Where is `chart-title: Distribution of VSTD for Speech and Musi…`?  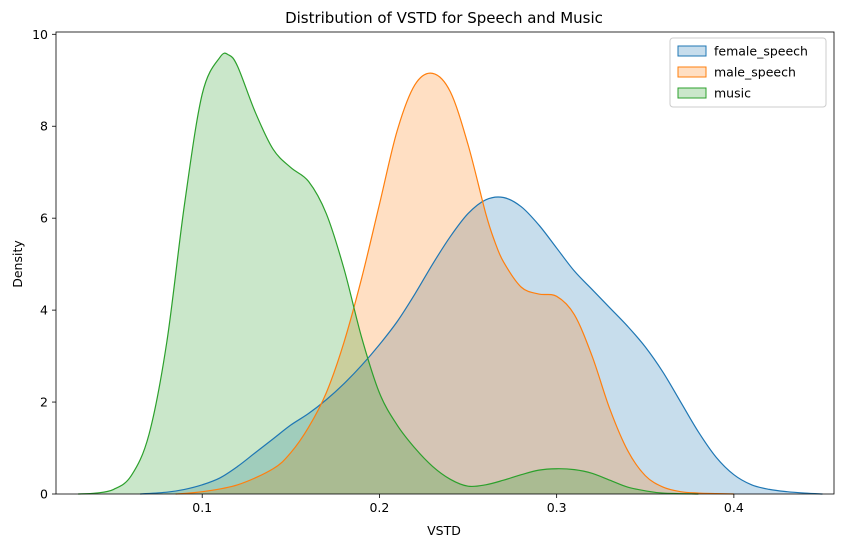 chart-title: Distribution of VSTD for Speech and Musi… is located at coordinates (444, 18).